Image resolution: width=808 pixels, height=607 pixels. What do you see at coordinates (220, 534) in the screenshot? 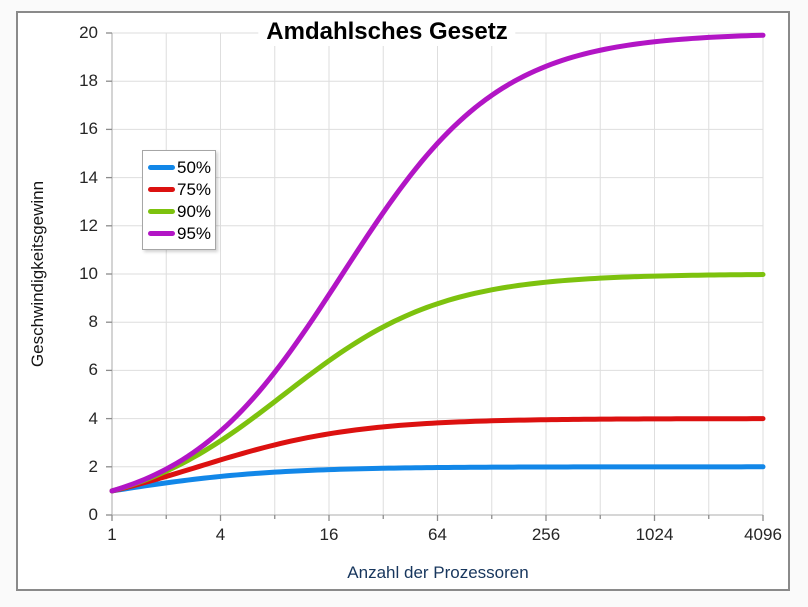
I see `x-tick-label: 4` at bounding box center [220, 534].